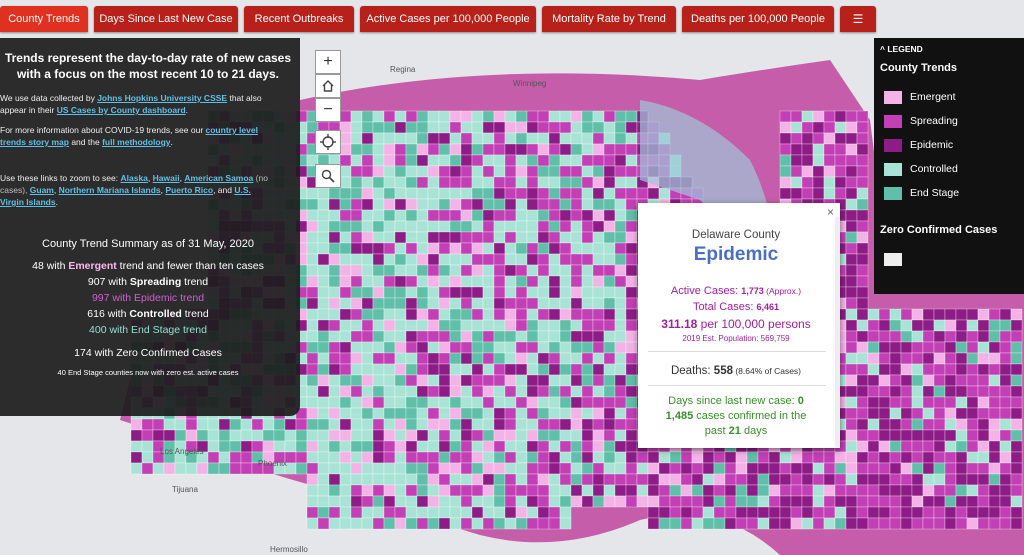 Image resolution: width=1024 pixels, height=555 pixels. I want to click on link-guam: Guam, so click(41, 190).